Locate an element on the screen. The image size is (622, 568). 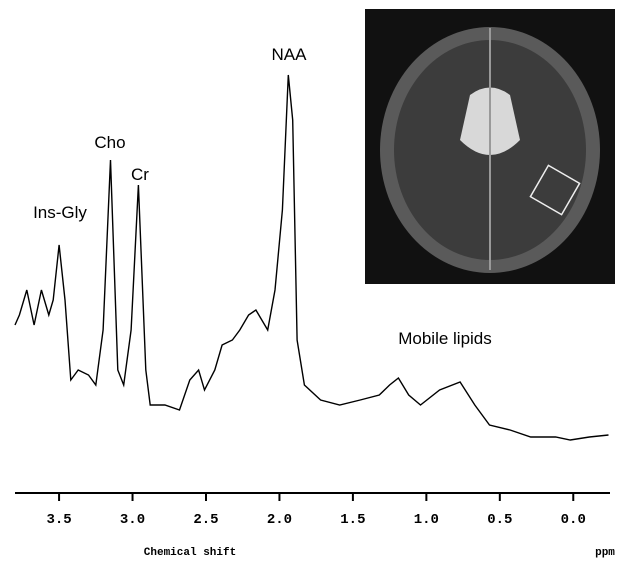
peak-label: Mobile lipids is located at coordinates (445, 338).